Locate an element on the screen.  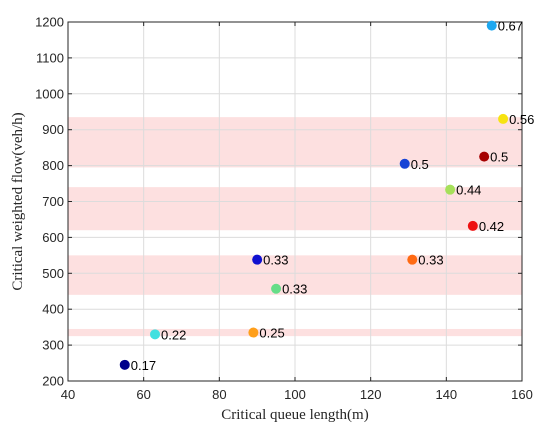
y-tick-label: 400 is located at coordinates (53, 309).